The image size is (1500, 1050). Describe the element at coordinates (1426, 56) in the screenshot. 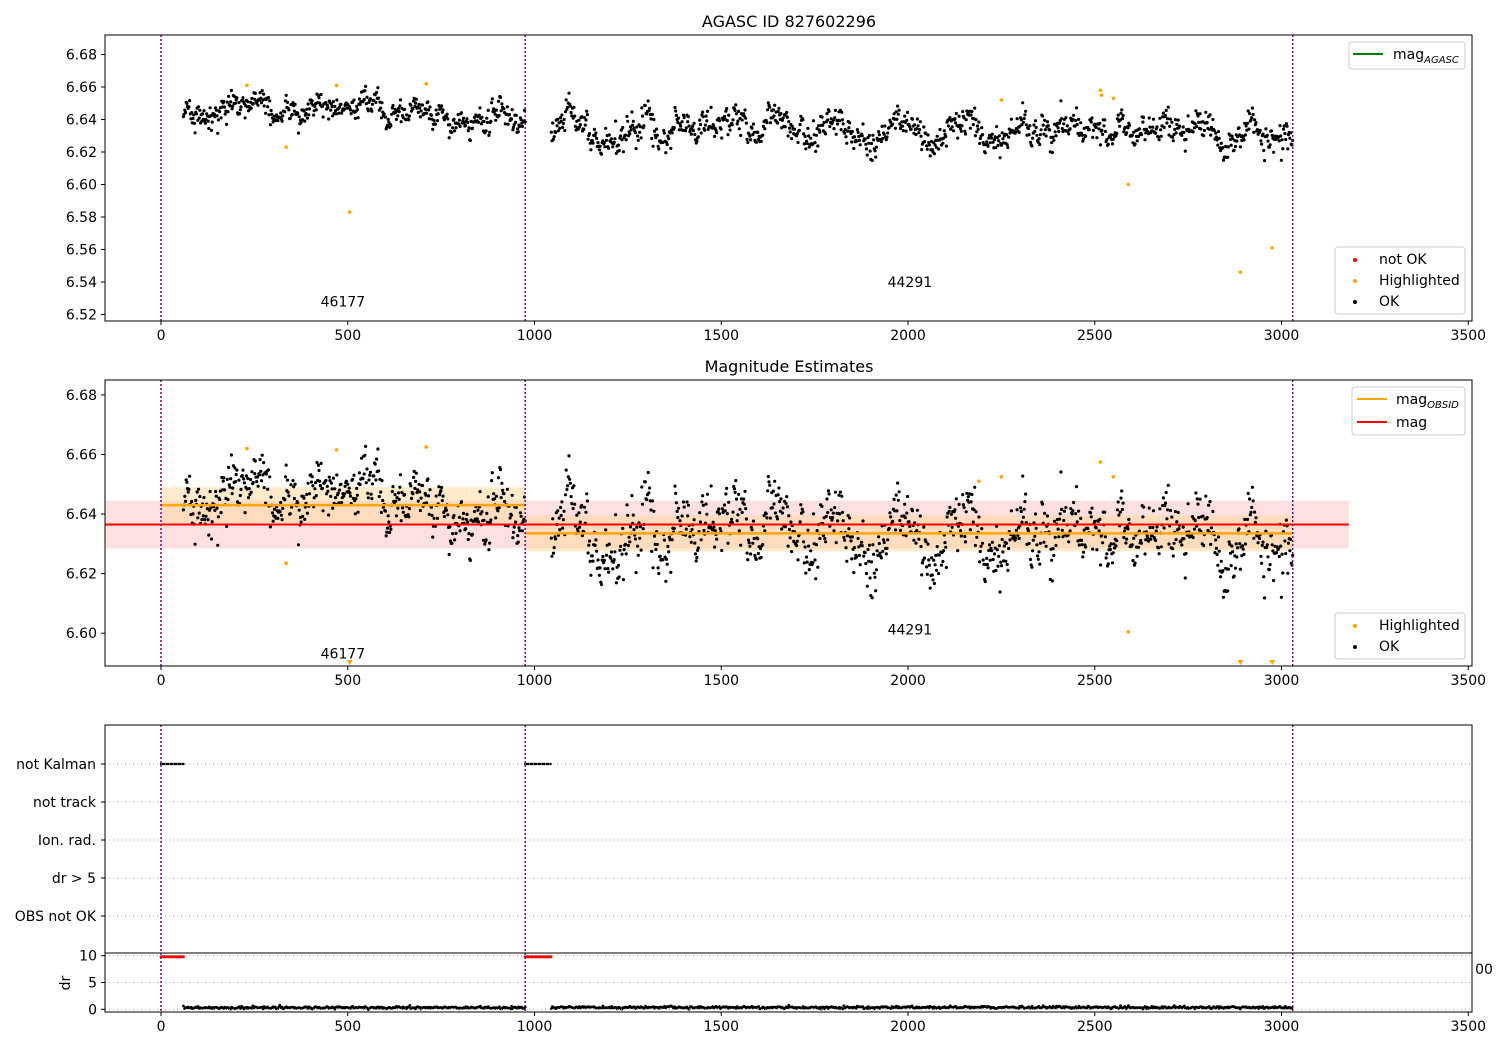

I see `svg-text: magAGASC` at that location.